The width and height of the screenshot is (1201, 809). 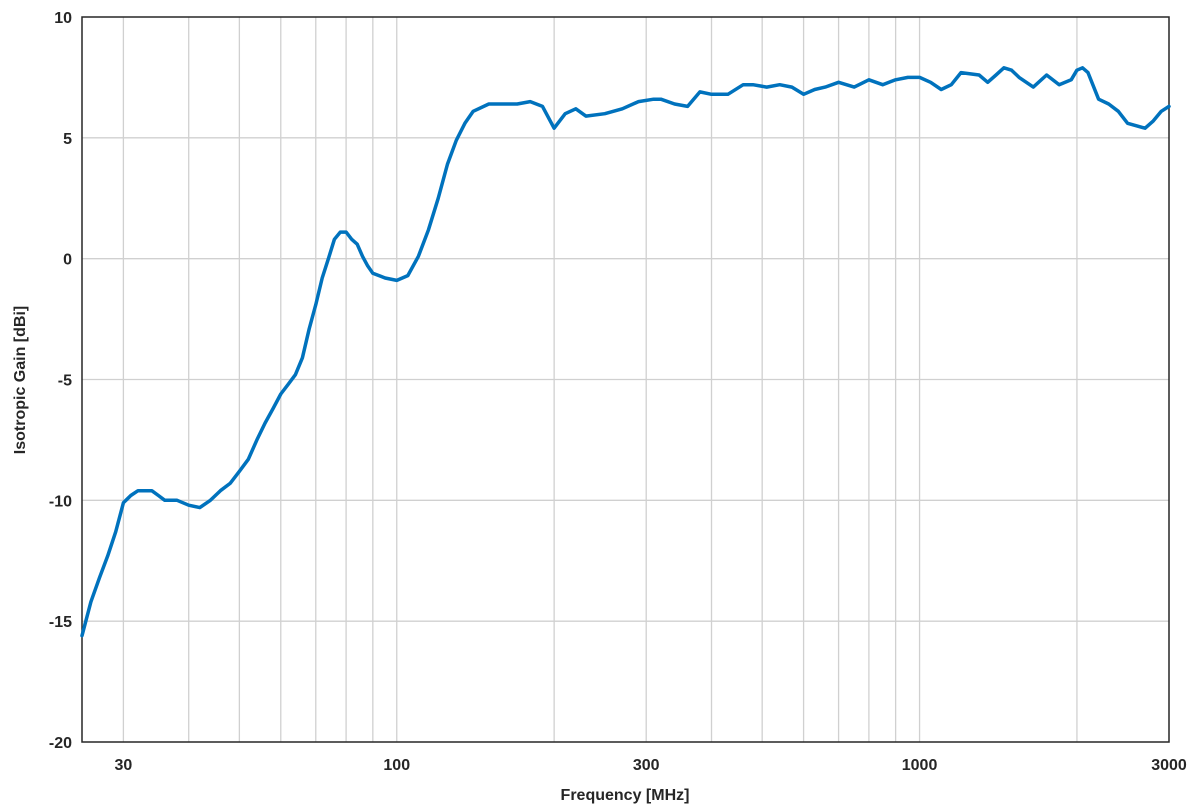 I want to click on x-tick-label: 300, so click(x=646, y=765).